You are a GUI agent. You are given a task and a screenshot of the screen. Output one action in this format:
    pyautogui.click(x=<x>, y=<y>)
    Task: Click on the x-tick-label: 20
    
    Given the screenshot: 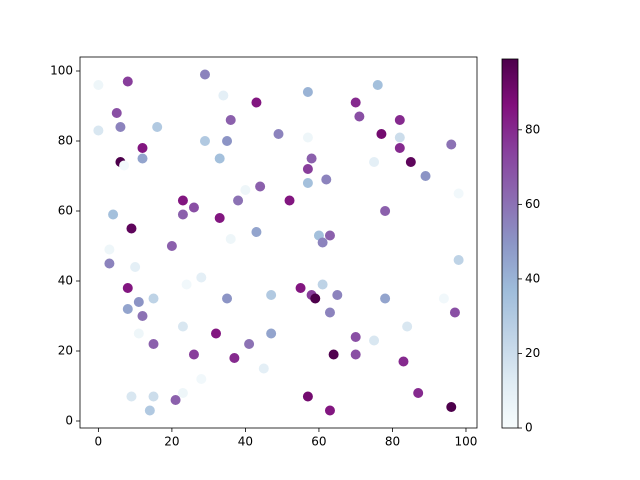 What is the action you would take?
    pyautogui.click(x=171, y=442)
    